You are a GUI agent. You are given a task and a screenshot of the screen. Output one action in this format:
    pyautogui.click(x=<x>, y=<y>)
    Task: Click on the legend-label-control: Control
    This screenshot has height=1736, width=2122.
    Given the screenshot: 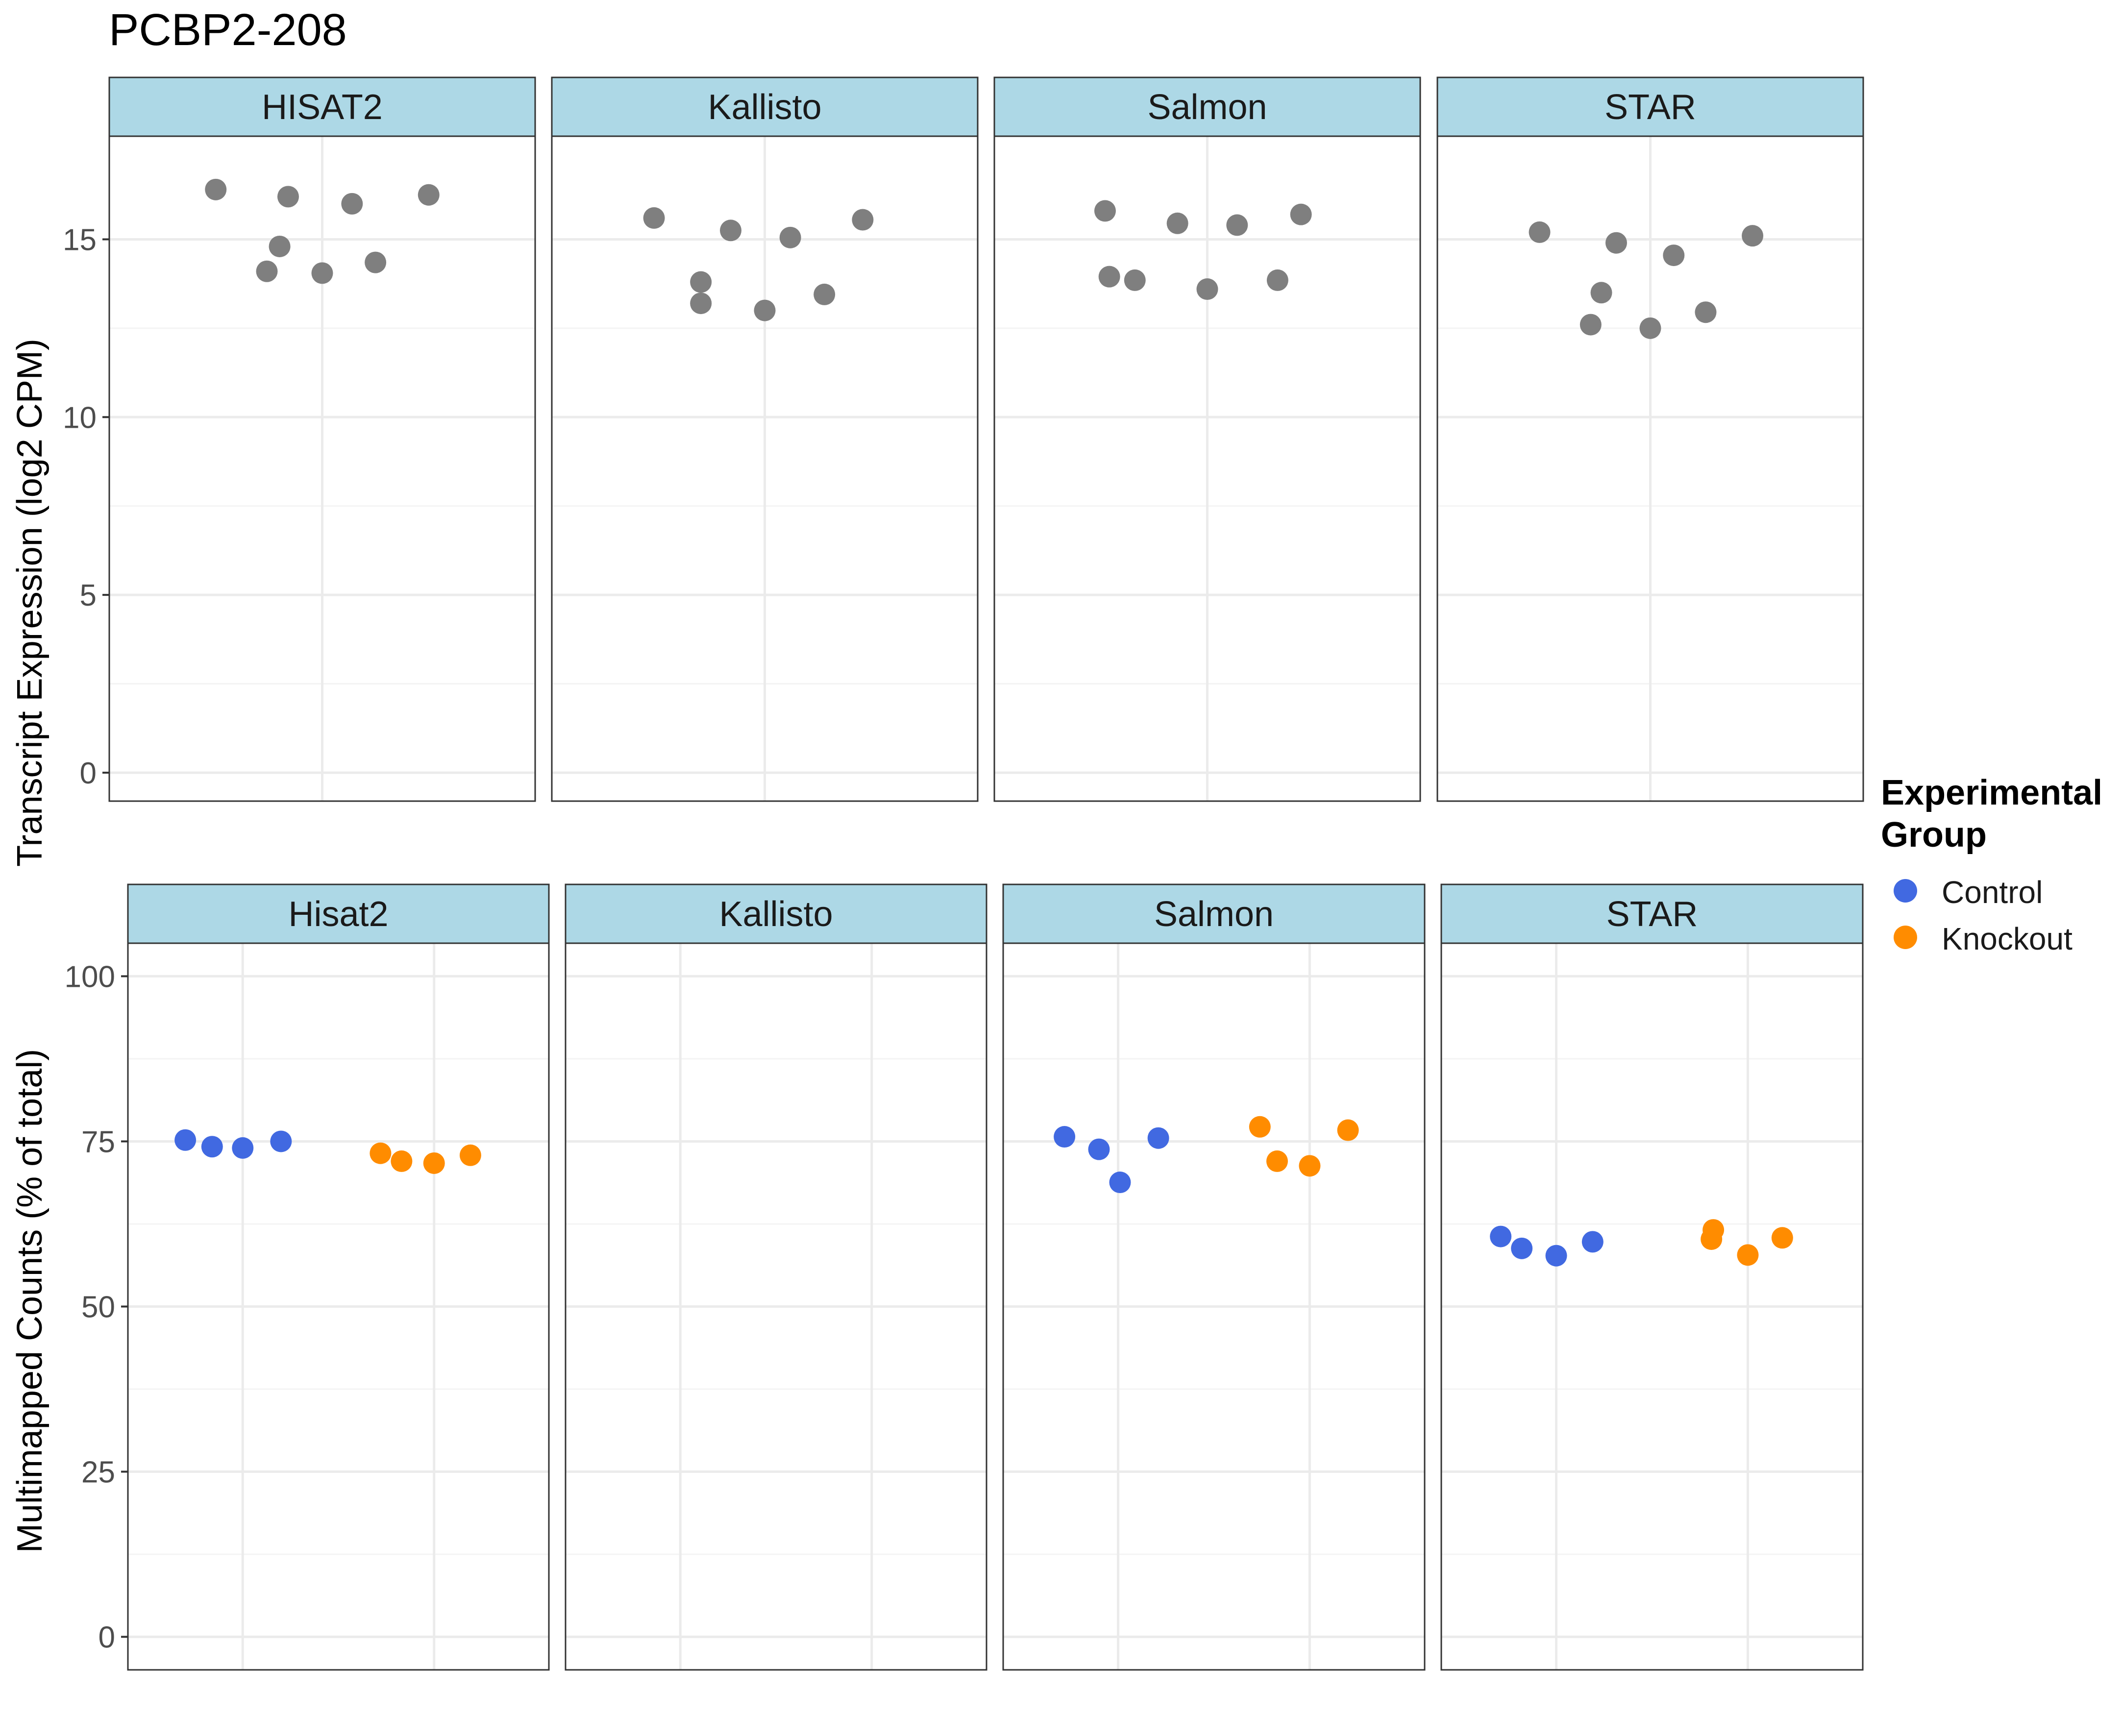 What is the action you would take?
    pyautogui.click(x=1992, y=893)
    